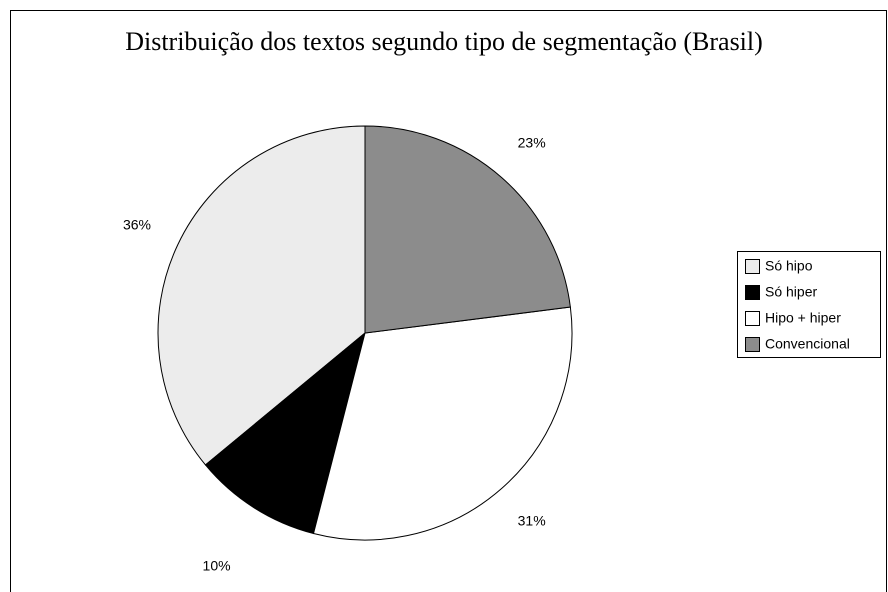  Describe the element at coordinates (791, 292) in the screenshot. I see `legend-label: Só hiper` at that location.